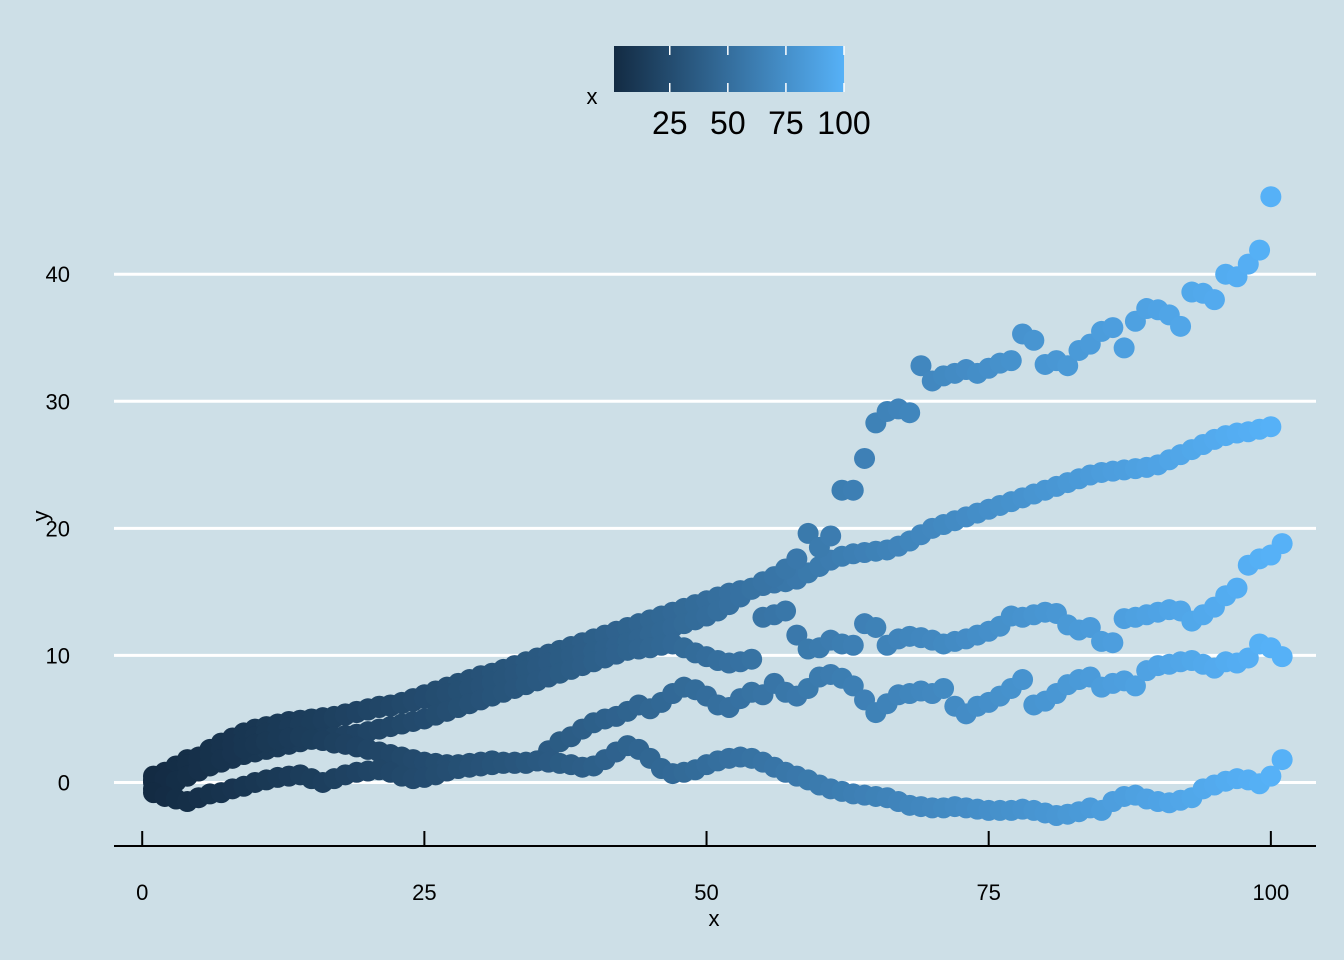  Describe the element at coordinates (786, 123) in the screenshot. I see `legend-break-label: 75` at that location.